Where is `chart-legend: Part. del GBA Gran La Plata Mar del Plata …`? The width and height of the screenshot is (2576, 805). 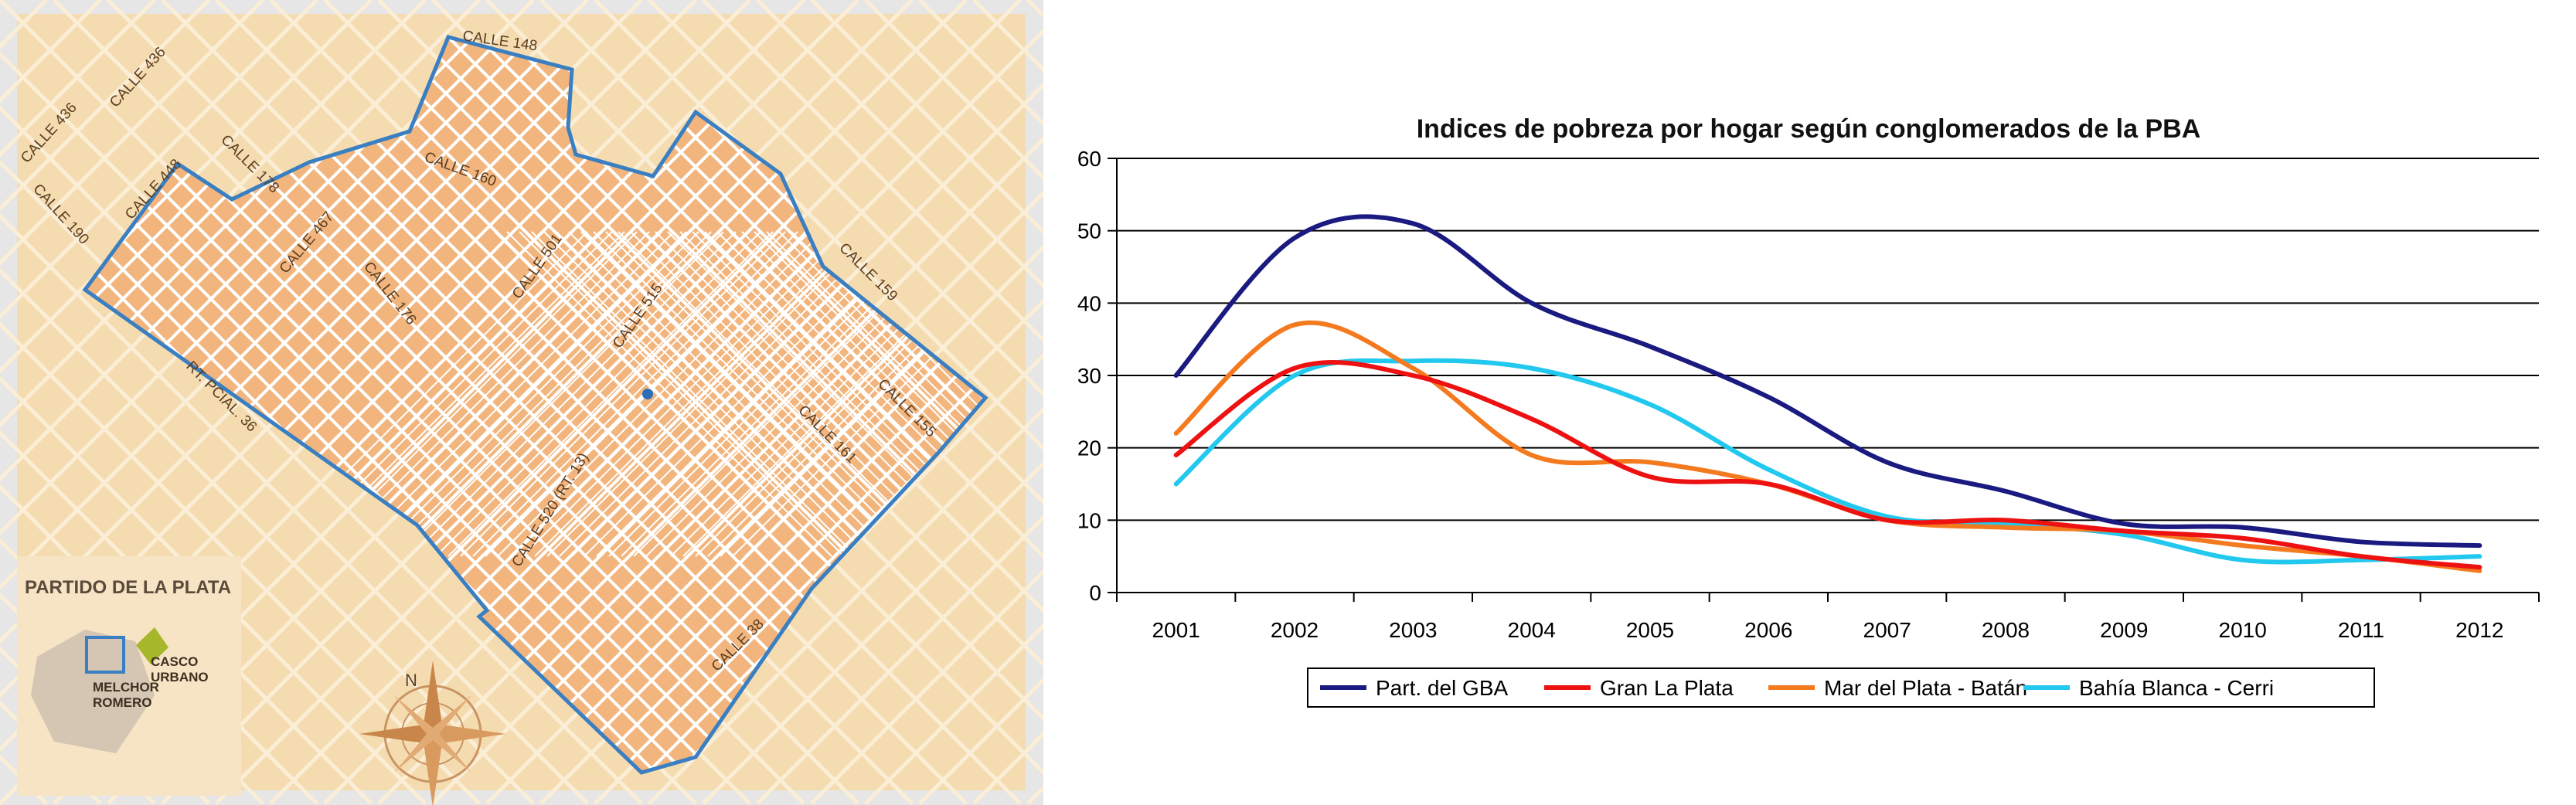
chart-legend: Part. del GBA Gran La Plata Mar del Plata … is located at coordinates (1841, 687).